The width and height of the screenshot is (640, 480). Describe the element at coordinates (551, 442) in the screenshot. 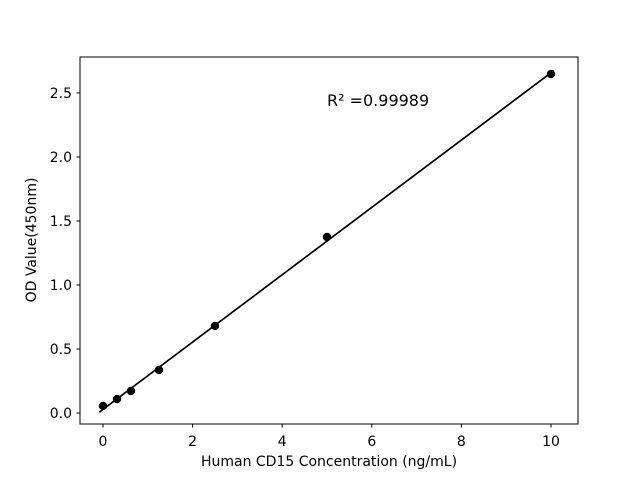

I see `x-tick-label: 10` at that location.